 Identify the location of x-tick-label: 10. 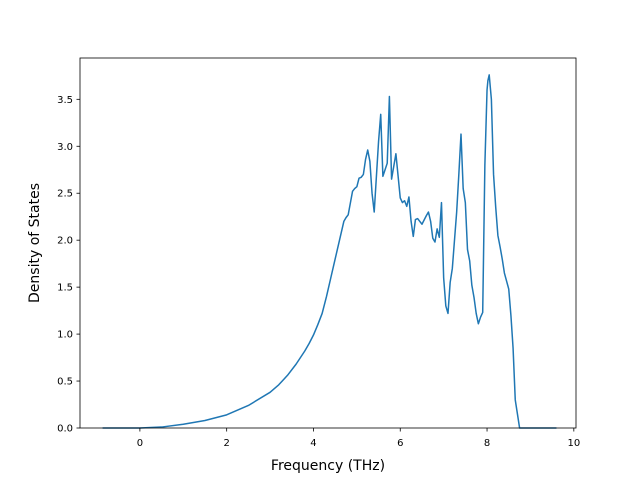
(573, 443).